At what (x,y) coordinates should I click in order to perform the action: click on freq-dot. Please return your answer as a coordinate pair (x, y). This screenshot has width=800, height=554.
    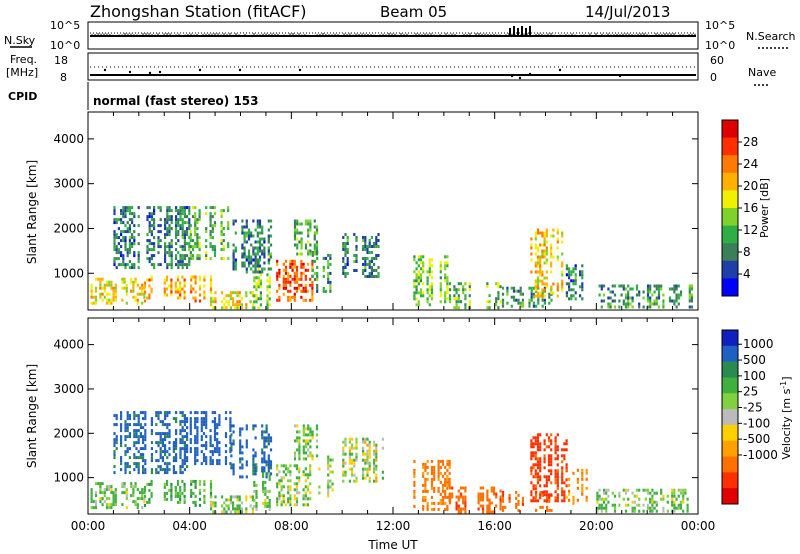
    Looking at the image, I should click on (240, 70).